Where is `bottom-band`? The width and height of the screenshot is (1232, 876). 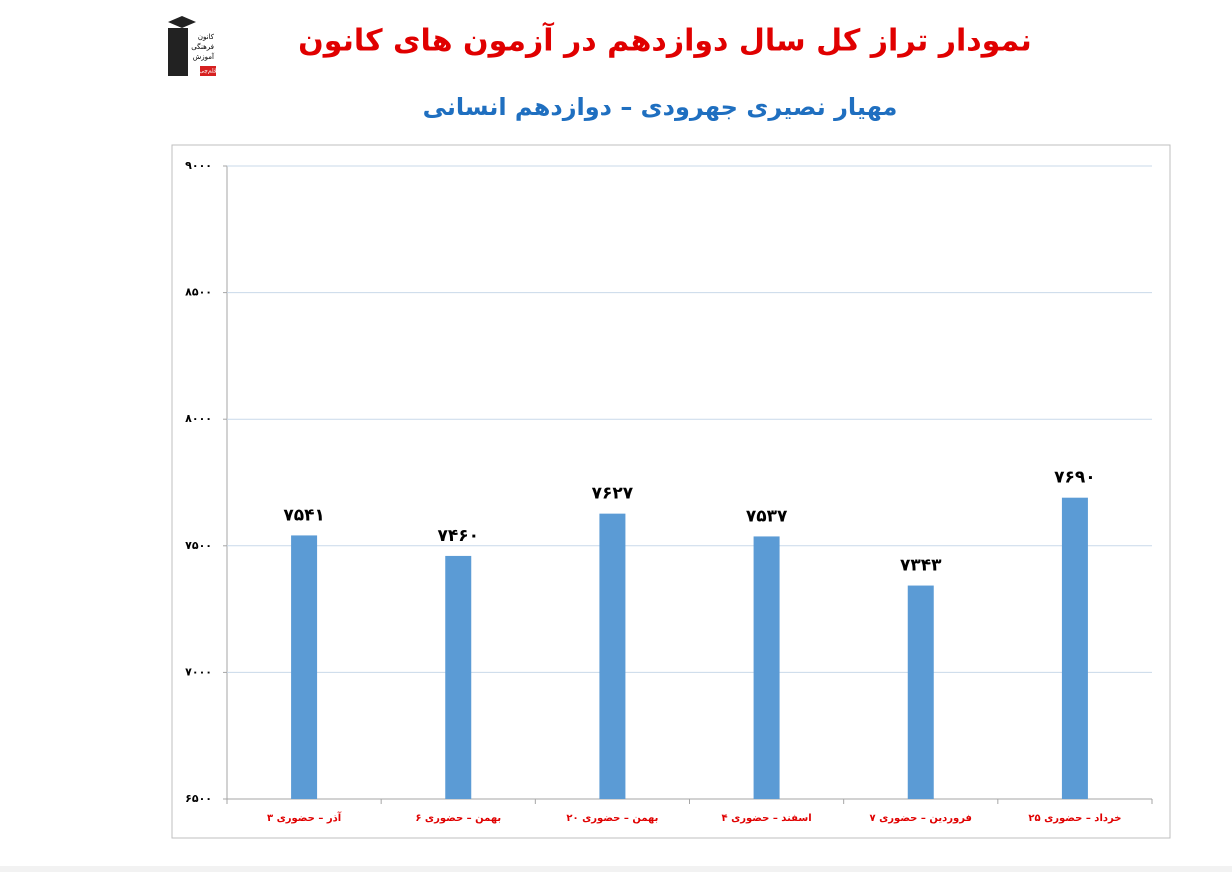
bottom-band is located at coordinates (616, 869).